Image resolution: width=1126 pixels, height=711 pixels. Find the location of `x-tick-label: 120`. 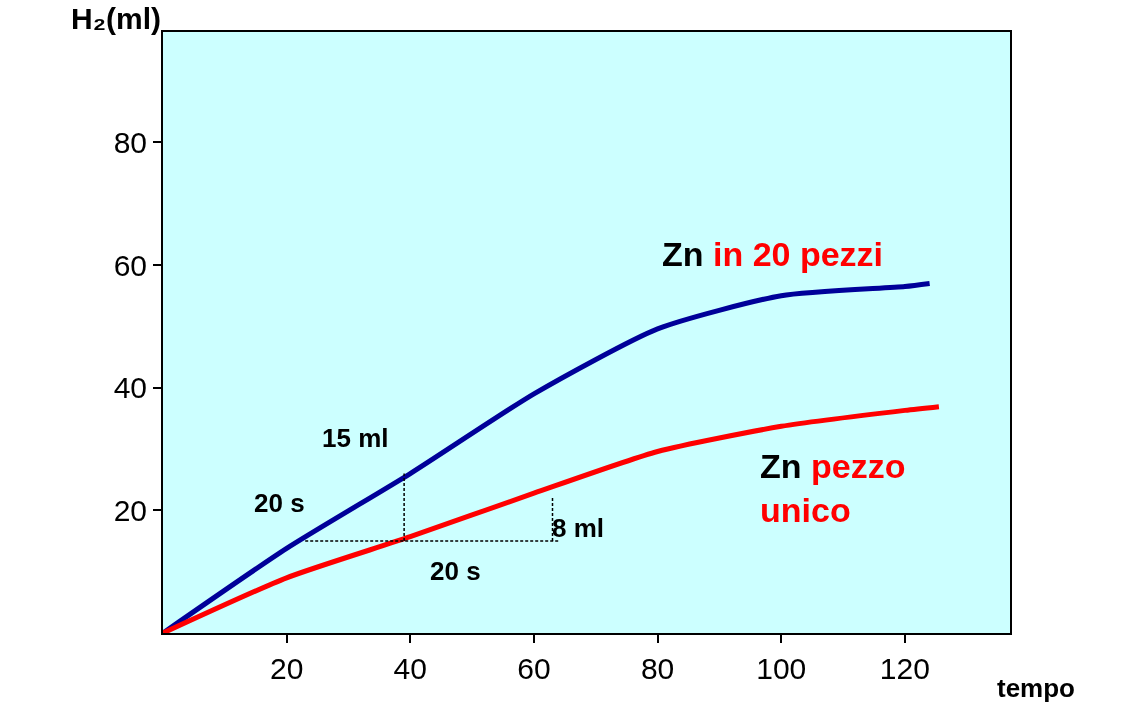

x-tick-label: 120 is located at coordinates (904, 668).